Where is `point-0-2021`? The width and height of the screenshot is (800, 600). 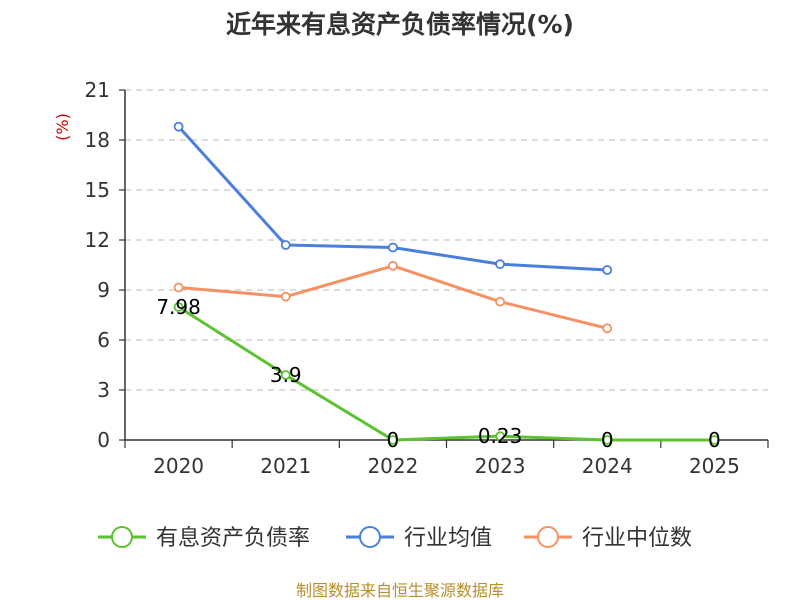 point-0-2021 is located at coordinates (285, 375).